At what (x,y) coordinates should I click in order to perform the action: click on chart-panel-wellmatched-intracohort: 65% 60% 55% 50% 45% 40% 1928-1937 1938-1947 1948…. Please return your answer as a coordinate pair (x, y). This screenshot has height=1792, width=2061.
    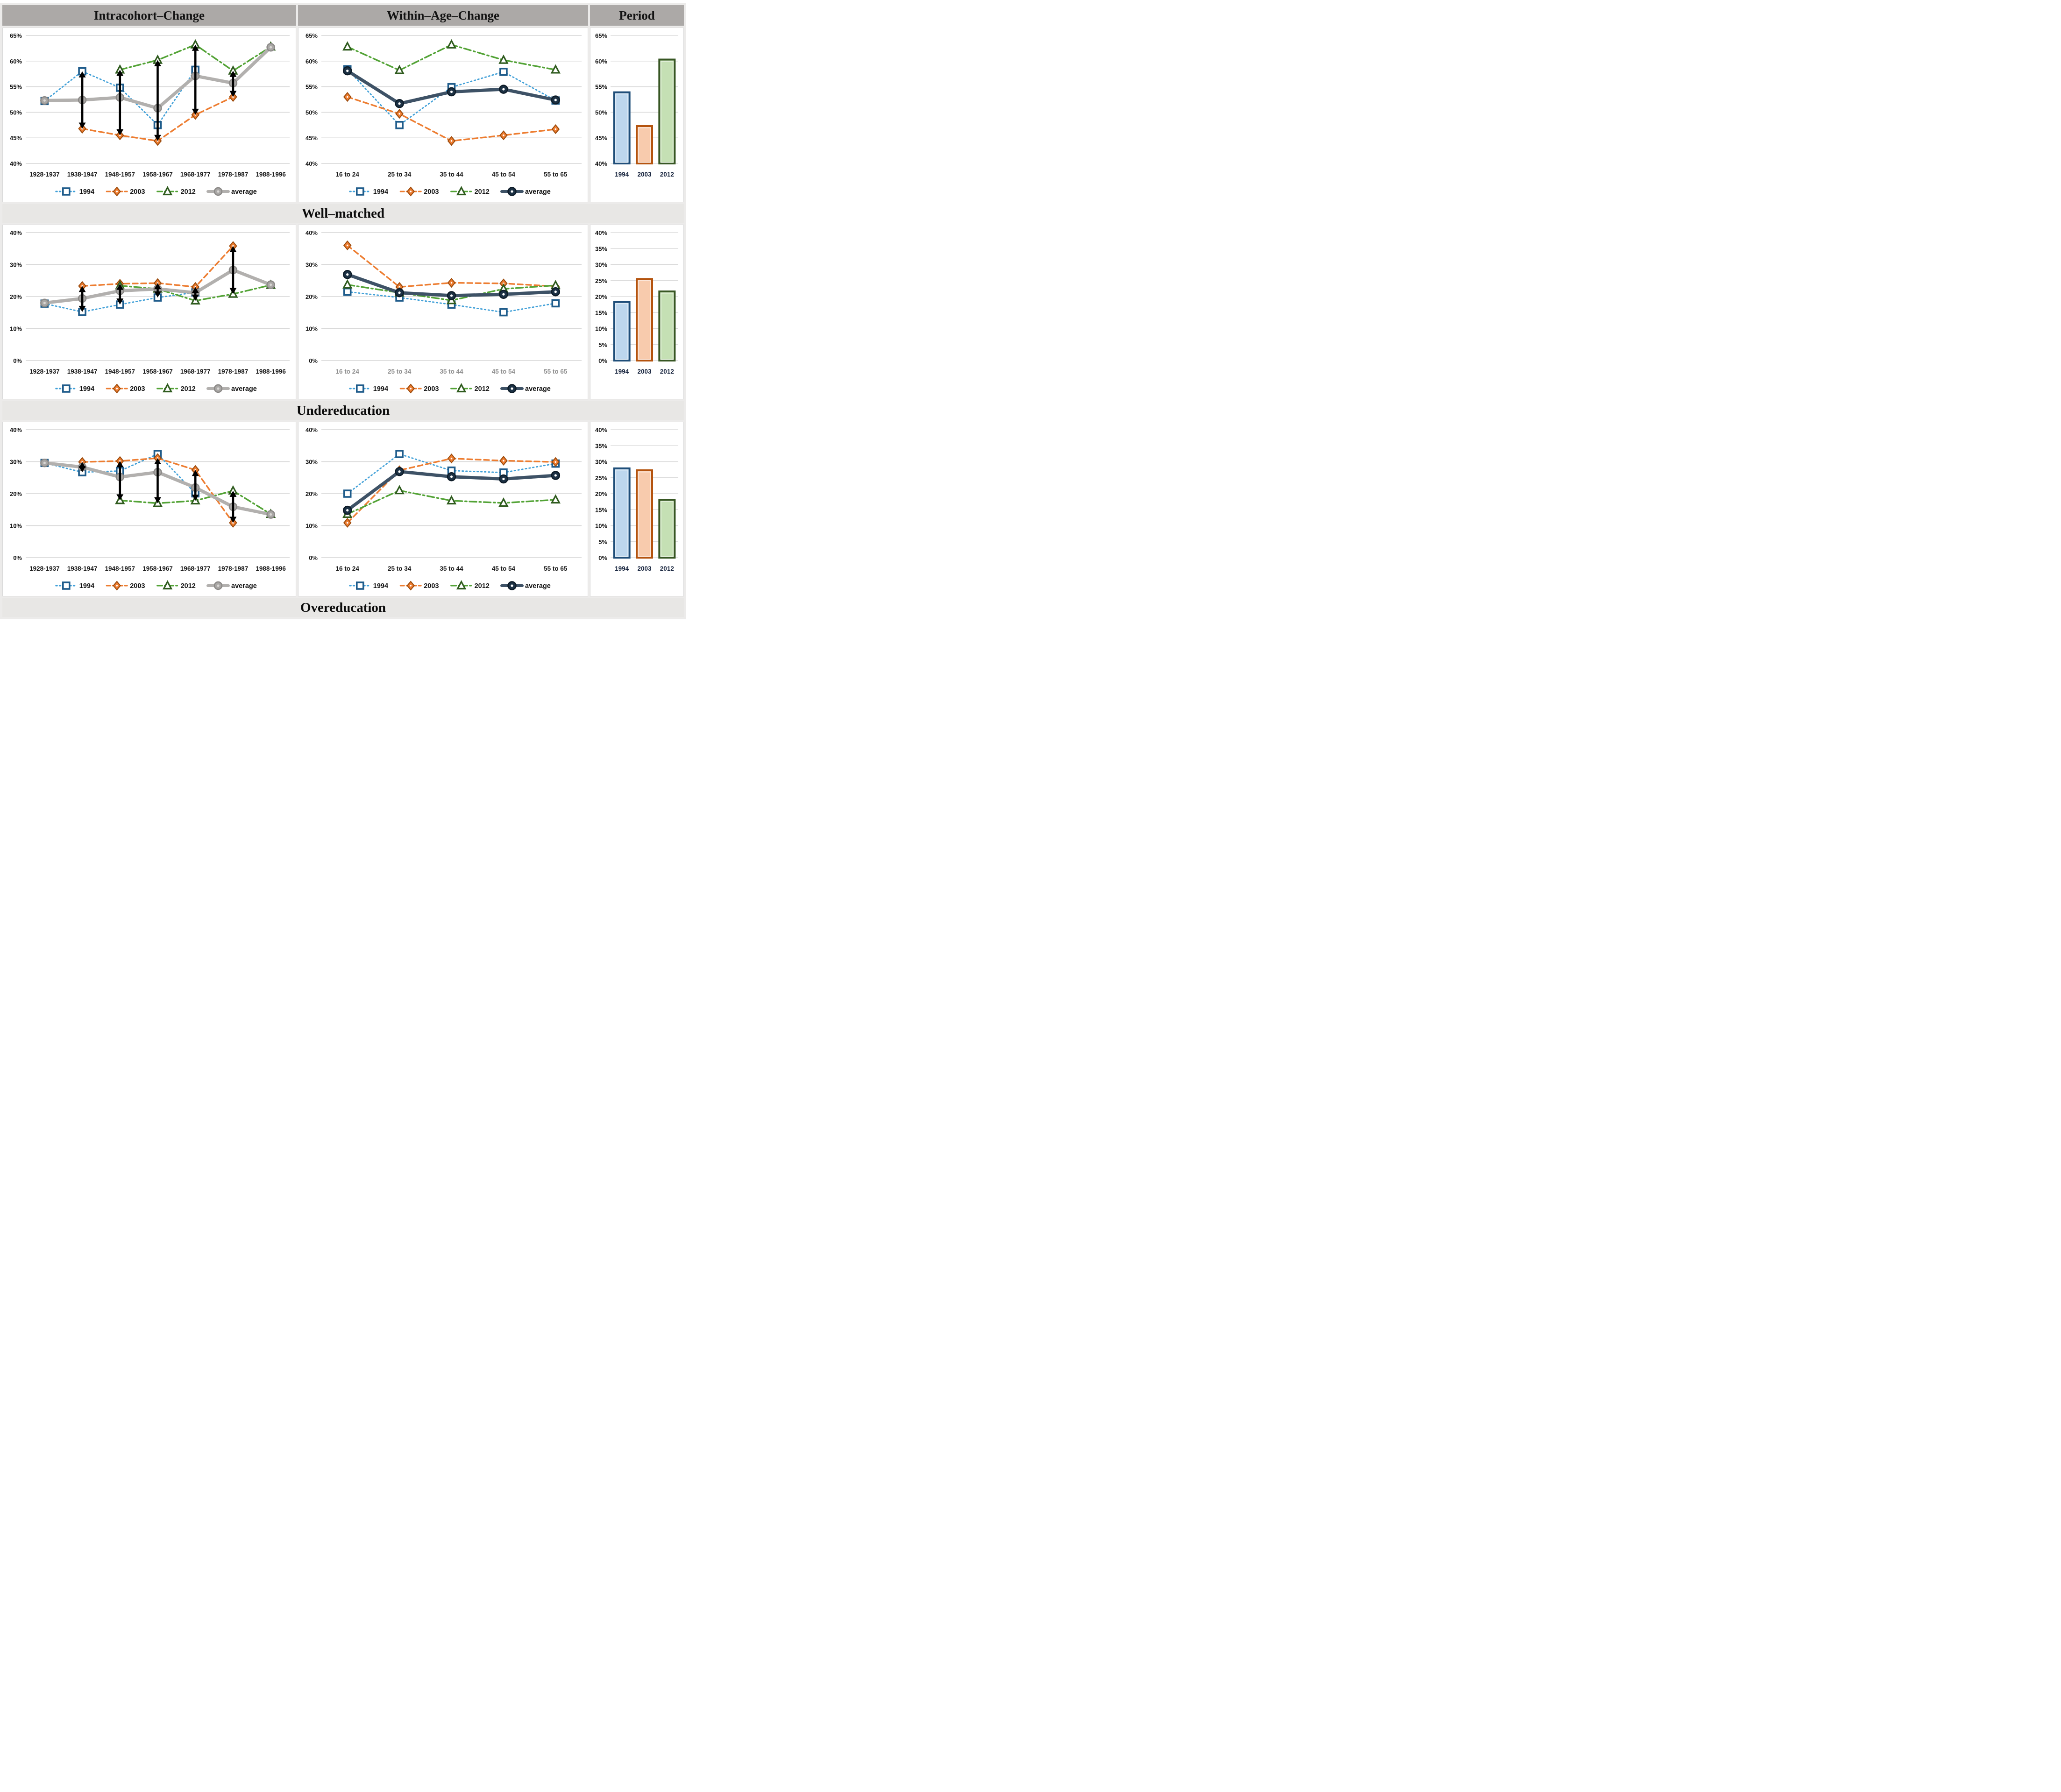
    Looking at the image, I should click on (149, 115).